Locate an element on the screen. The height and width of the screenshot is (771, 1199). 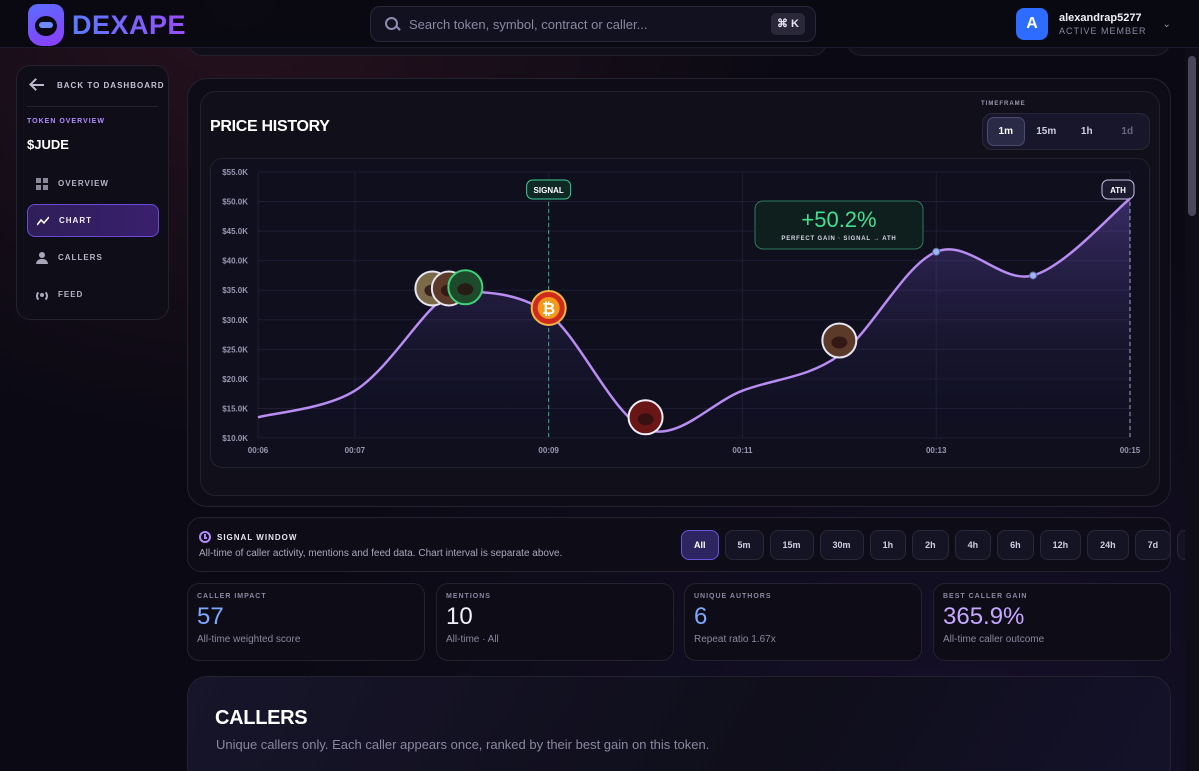
avatar: A is located at coordinates (1032, 24).